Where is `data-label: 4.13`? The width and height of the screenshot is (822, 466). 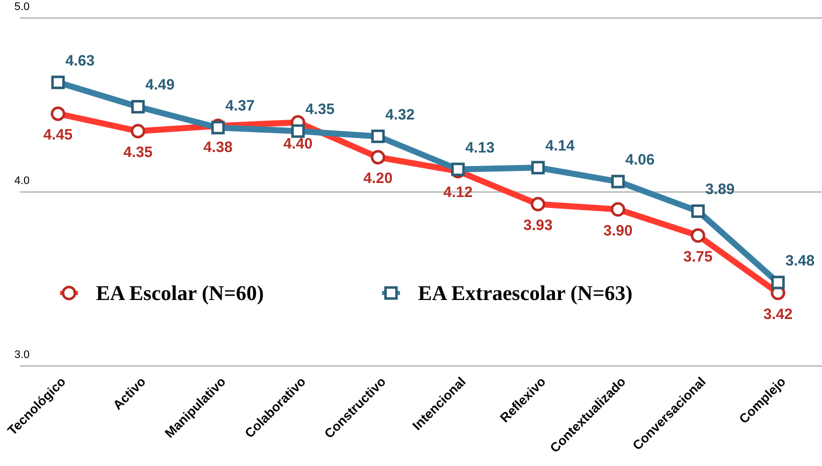
data-label: 4.13 is located at coordinates (480, 147).